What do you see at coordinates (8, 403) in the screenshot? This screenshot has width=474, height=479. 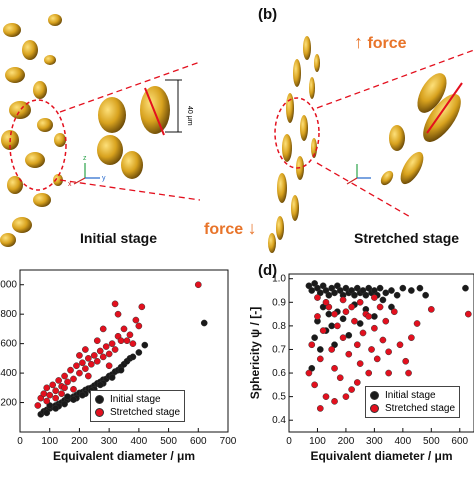 I see `chart-c-y-tick-label: 200` at bounding box center [8, 403].